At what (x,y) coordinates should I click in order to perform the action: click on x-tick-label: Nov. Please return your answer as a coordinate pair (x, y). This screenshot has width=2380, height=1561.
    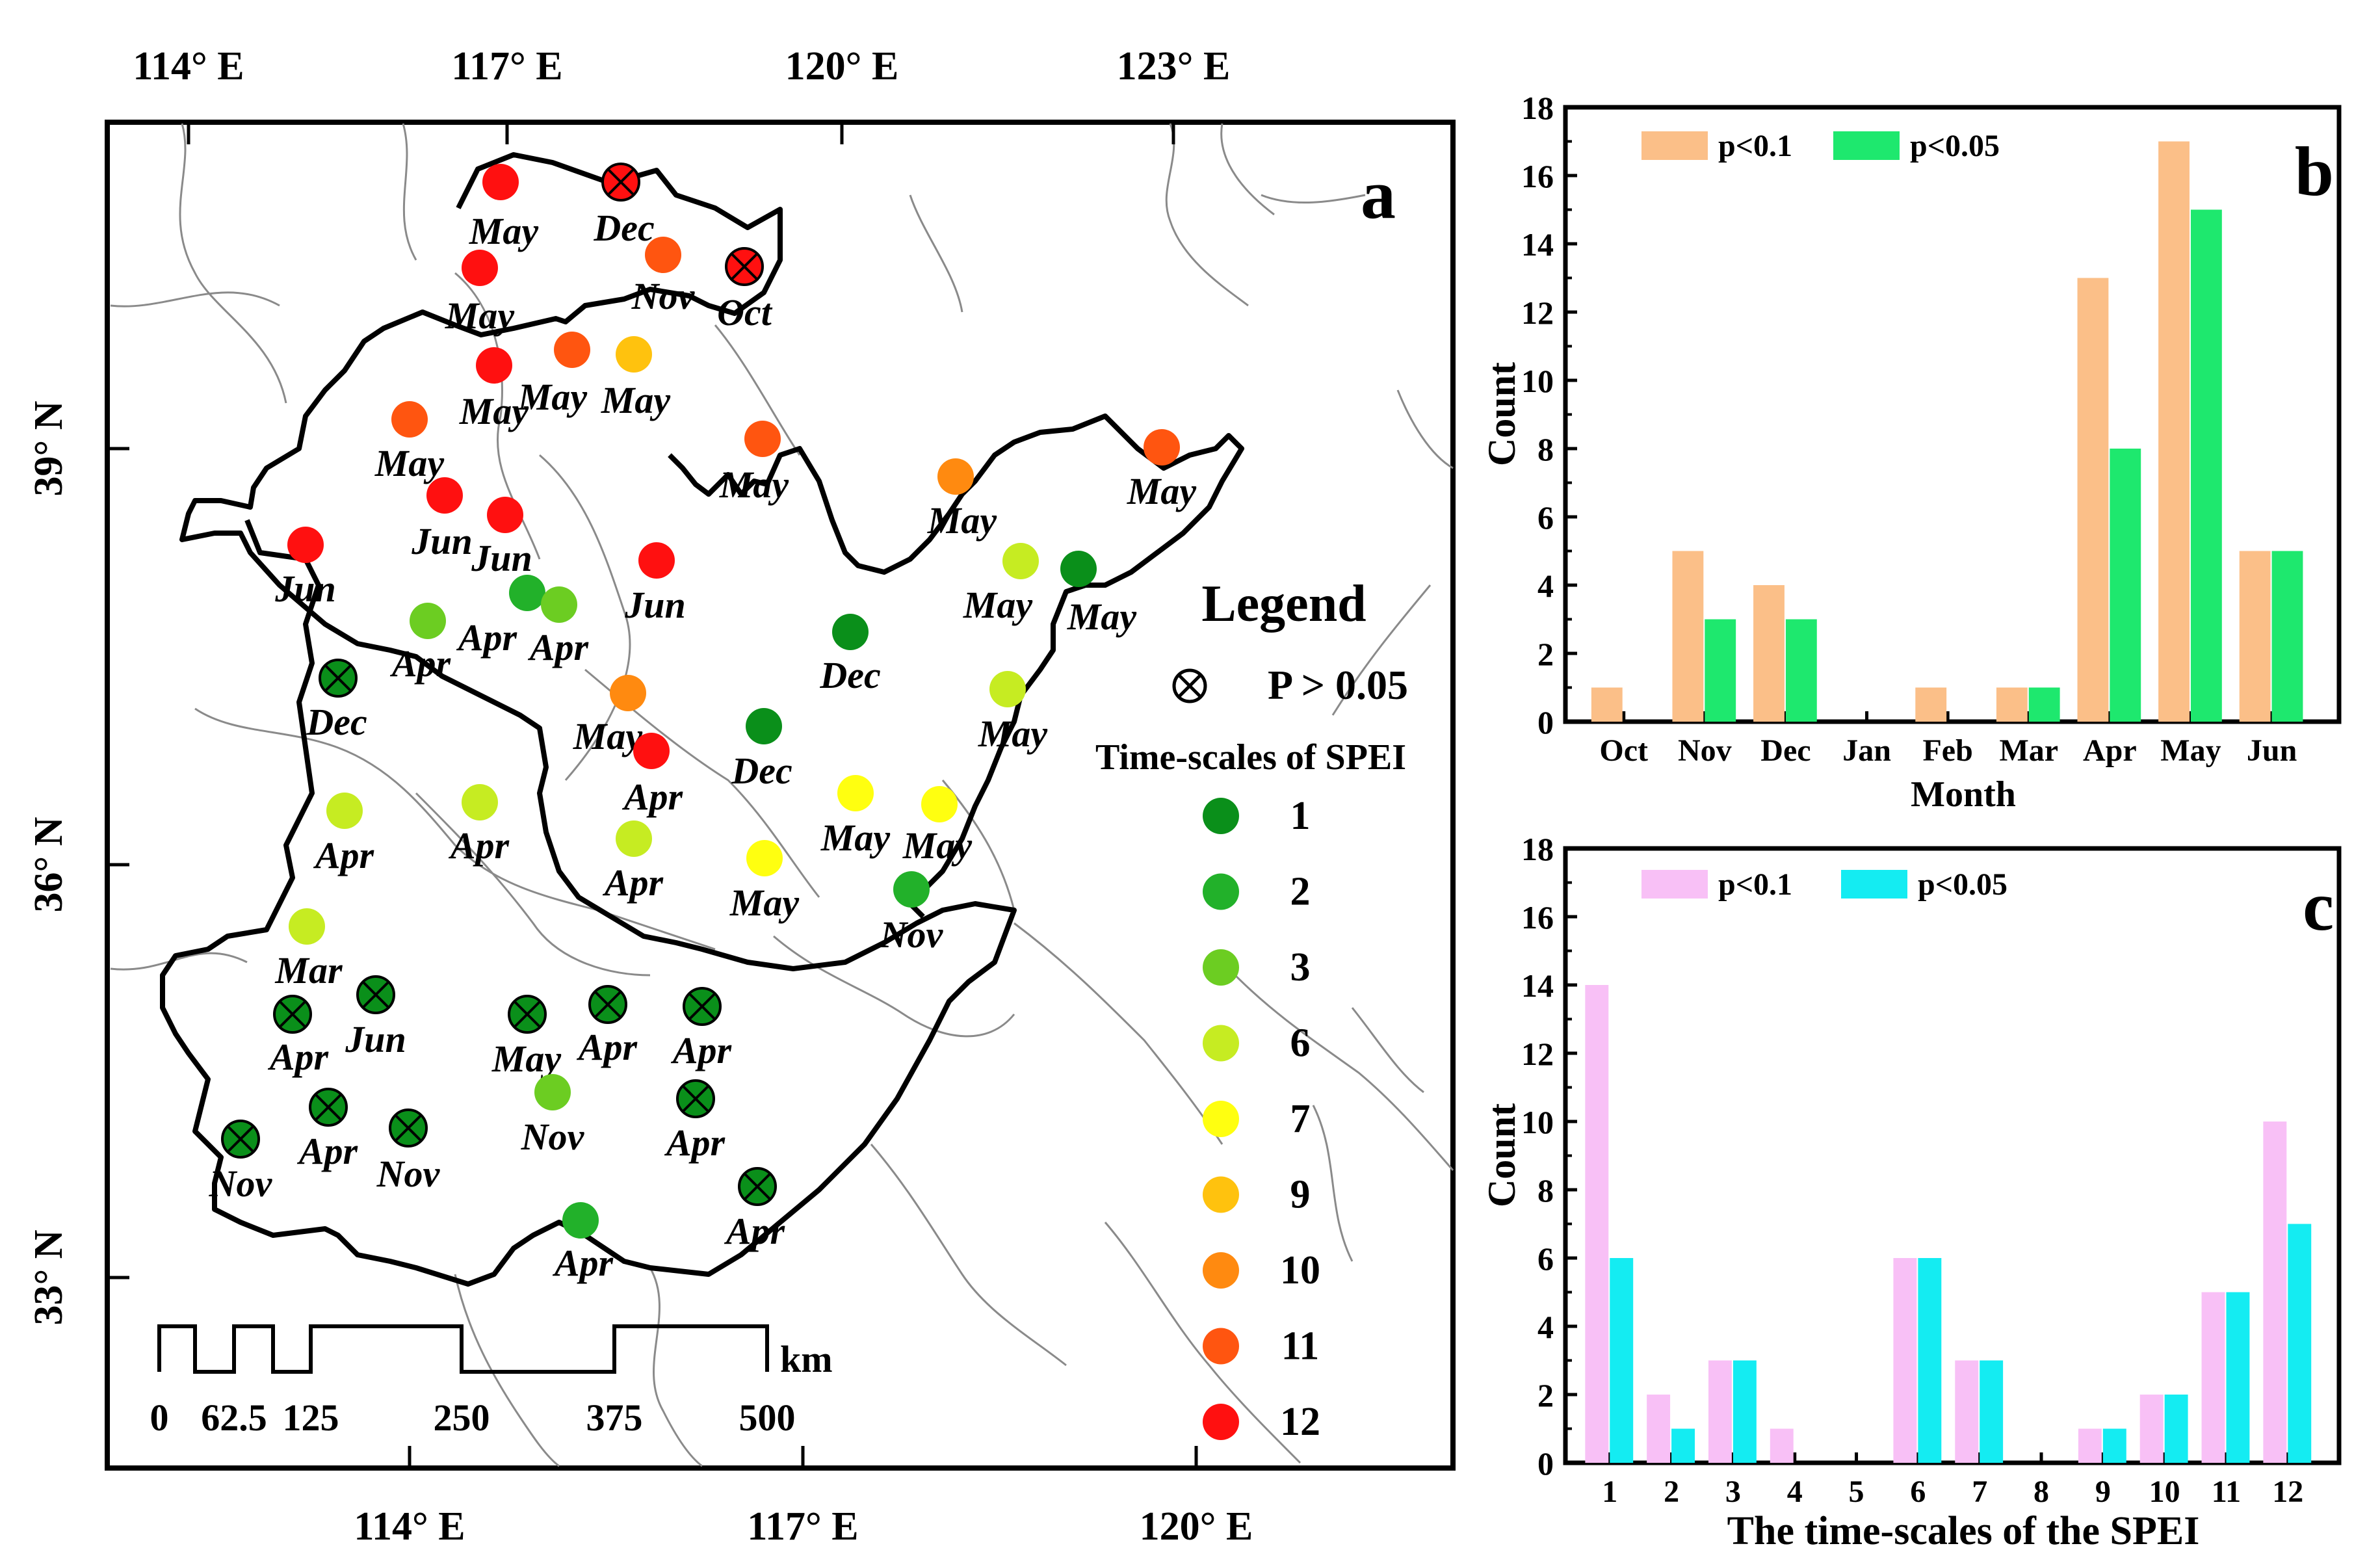
    Looking at the image, I should click on (1705, 750).